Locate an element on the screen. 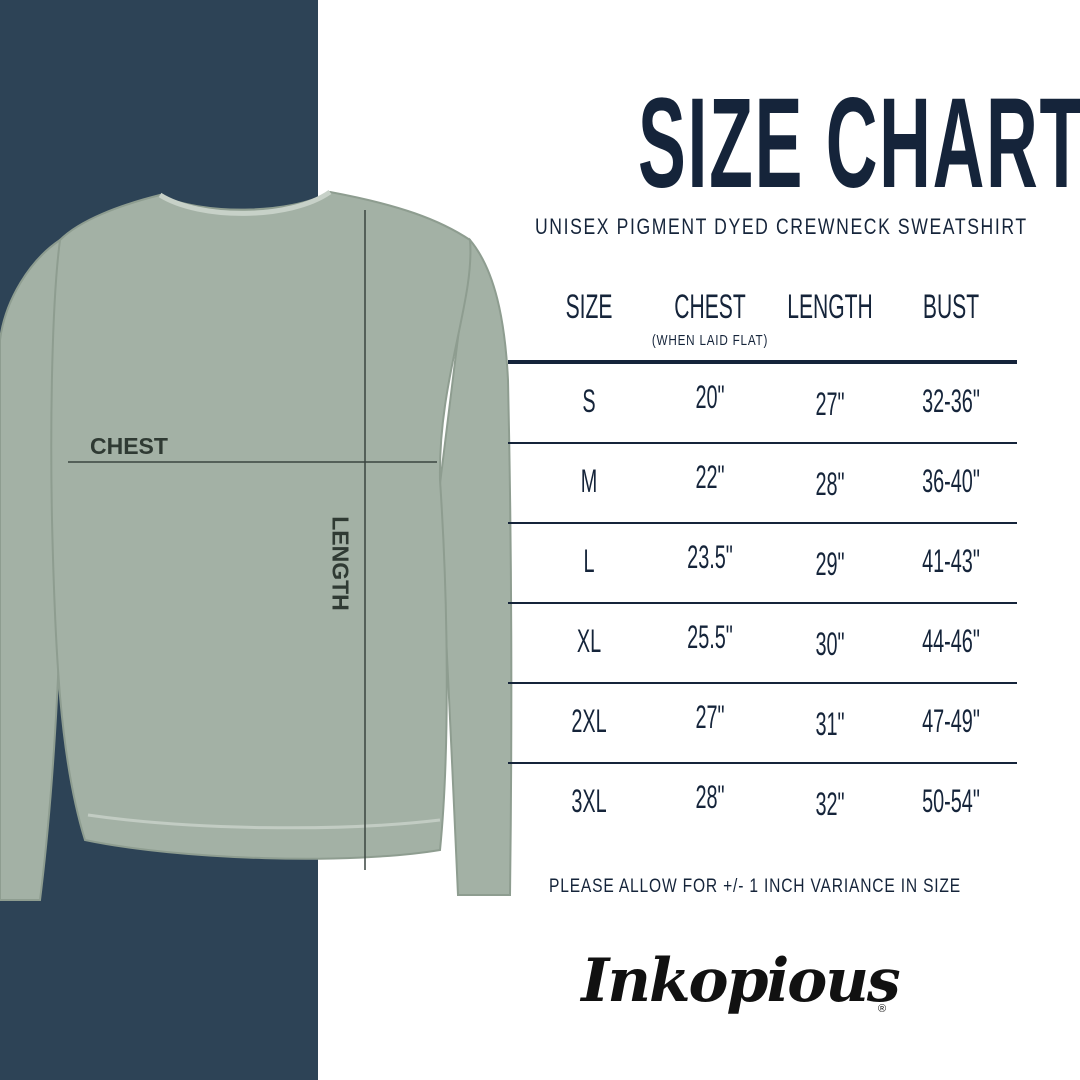  cell-size: 3XL is located at coordinates (589, 801).